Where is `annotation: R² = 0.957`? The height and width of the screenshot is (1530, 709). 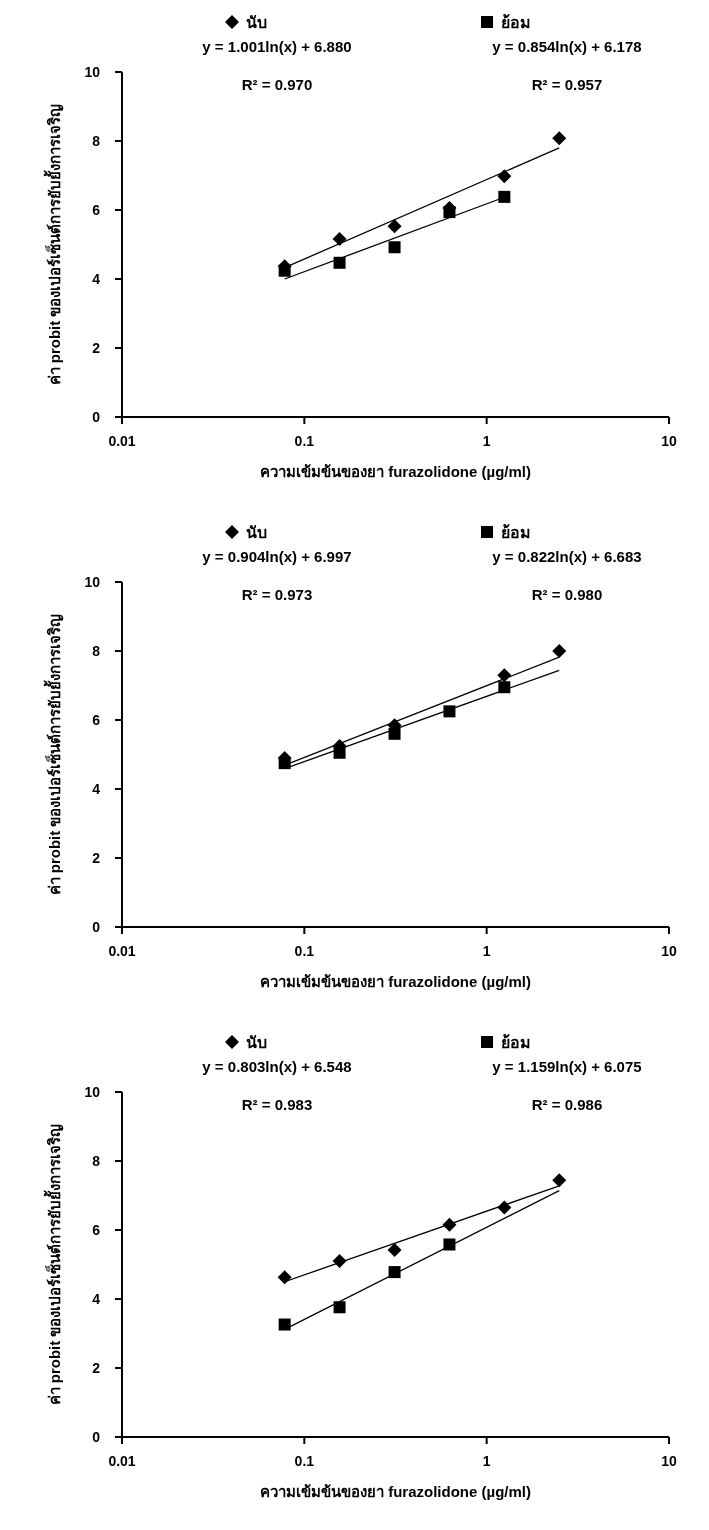 annotation: R² = 0.957 is located at coordinates (567, 84).